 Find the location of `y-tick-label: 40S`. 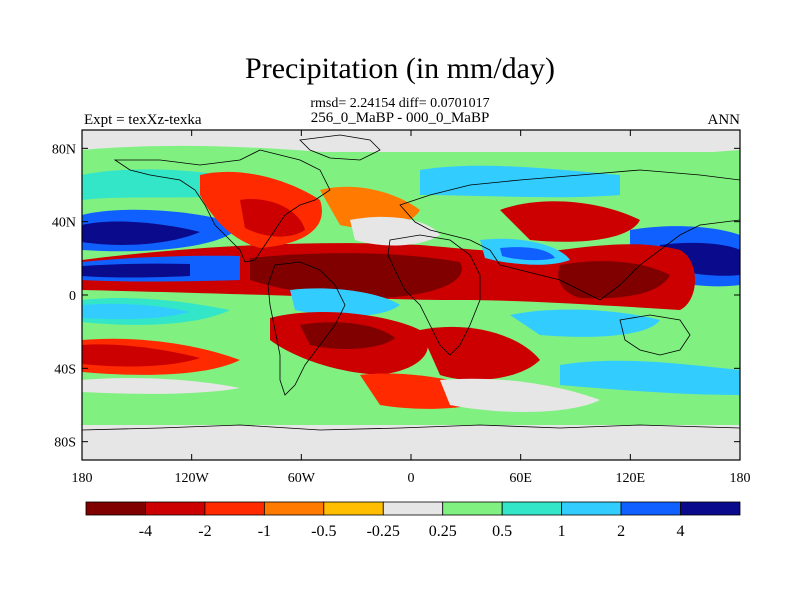

y-tick-label: 40S is located at coordinates (65, 369).